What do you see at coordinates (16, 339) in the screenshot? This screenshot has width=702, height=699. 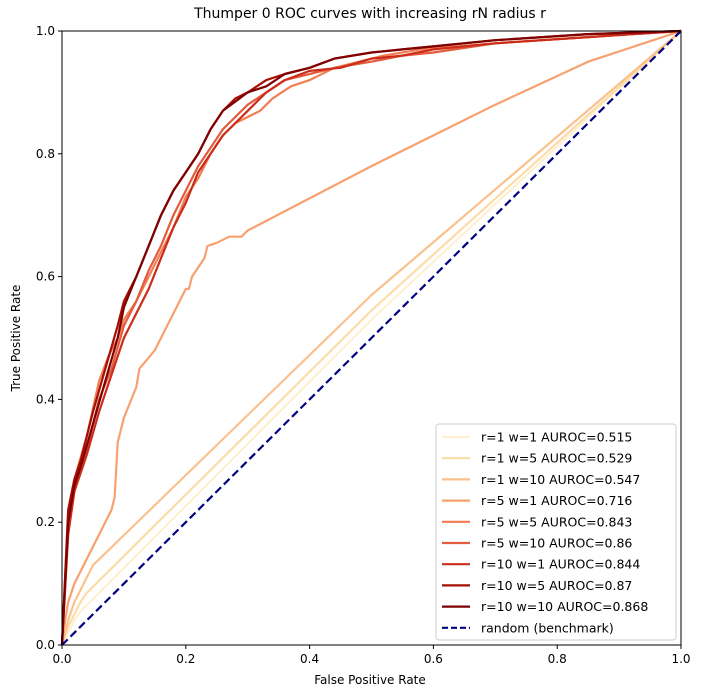 I see `y-axis-label: True Positive Rate` at bounding box center [16, 339].